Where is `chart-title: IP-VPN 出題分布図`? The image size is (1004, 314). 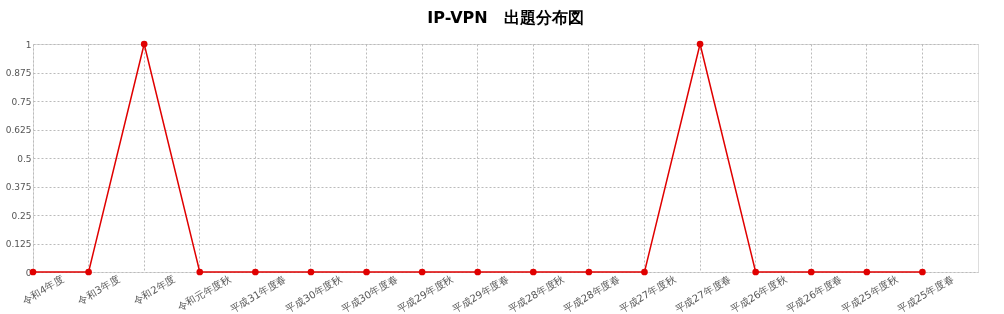
chart-title: IP-VPN 出題分布図 is located at coordinates (505, 17).